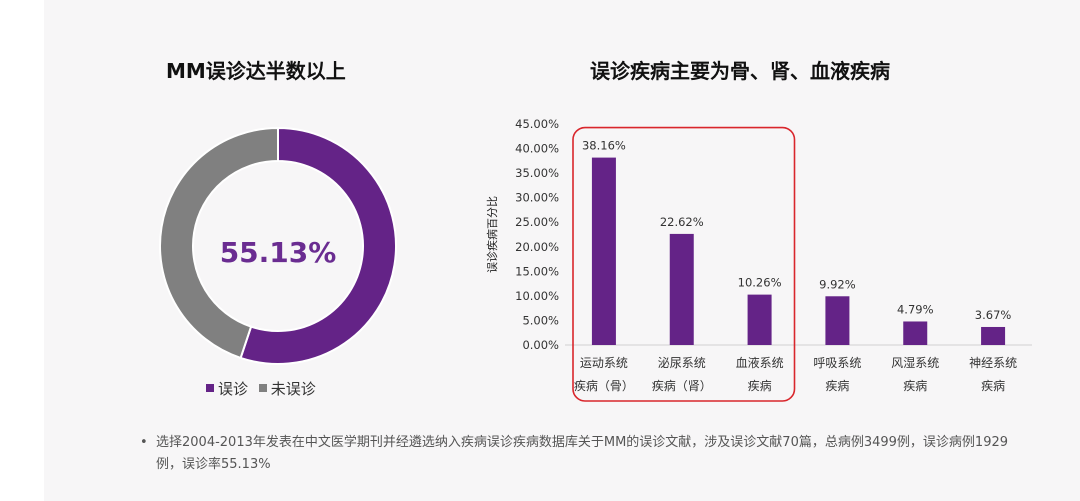 The width and height of the screenshot is (1080, 501). What do you see at coordinates (537, 173) in the screenshot?
I see `y-tick-label: 35.00%` at bounding box center [537, 173].